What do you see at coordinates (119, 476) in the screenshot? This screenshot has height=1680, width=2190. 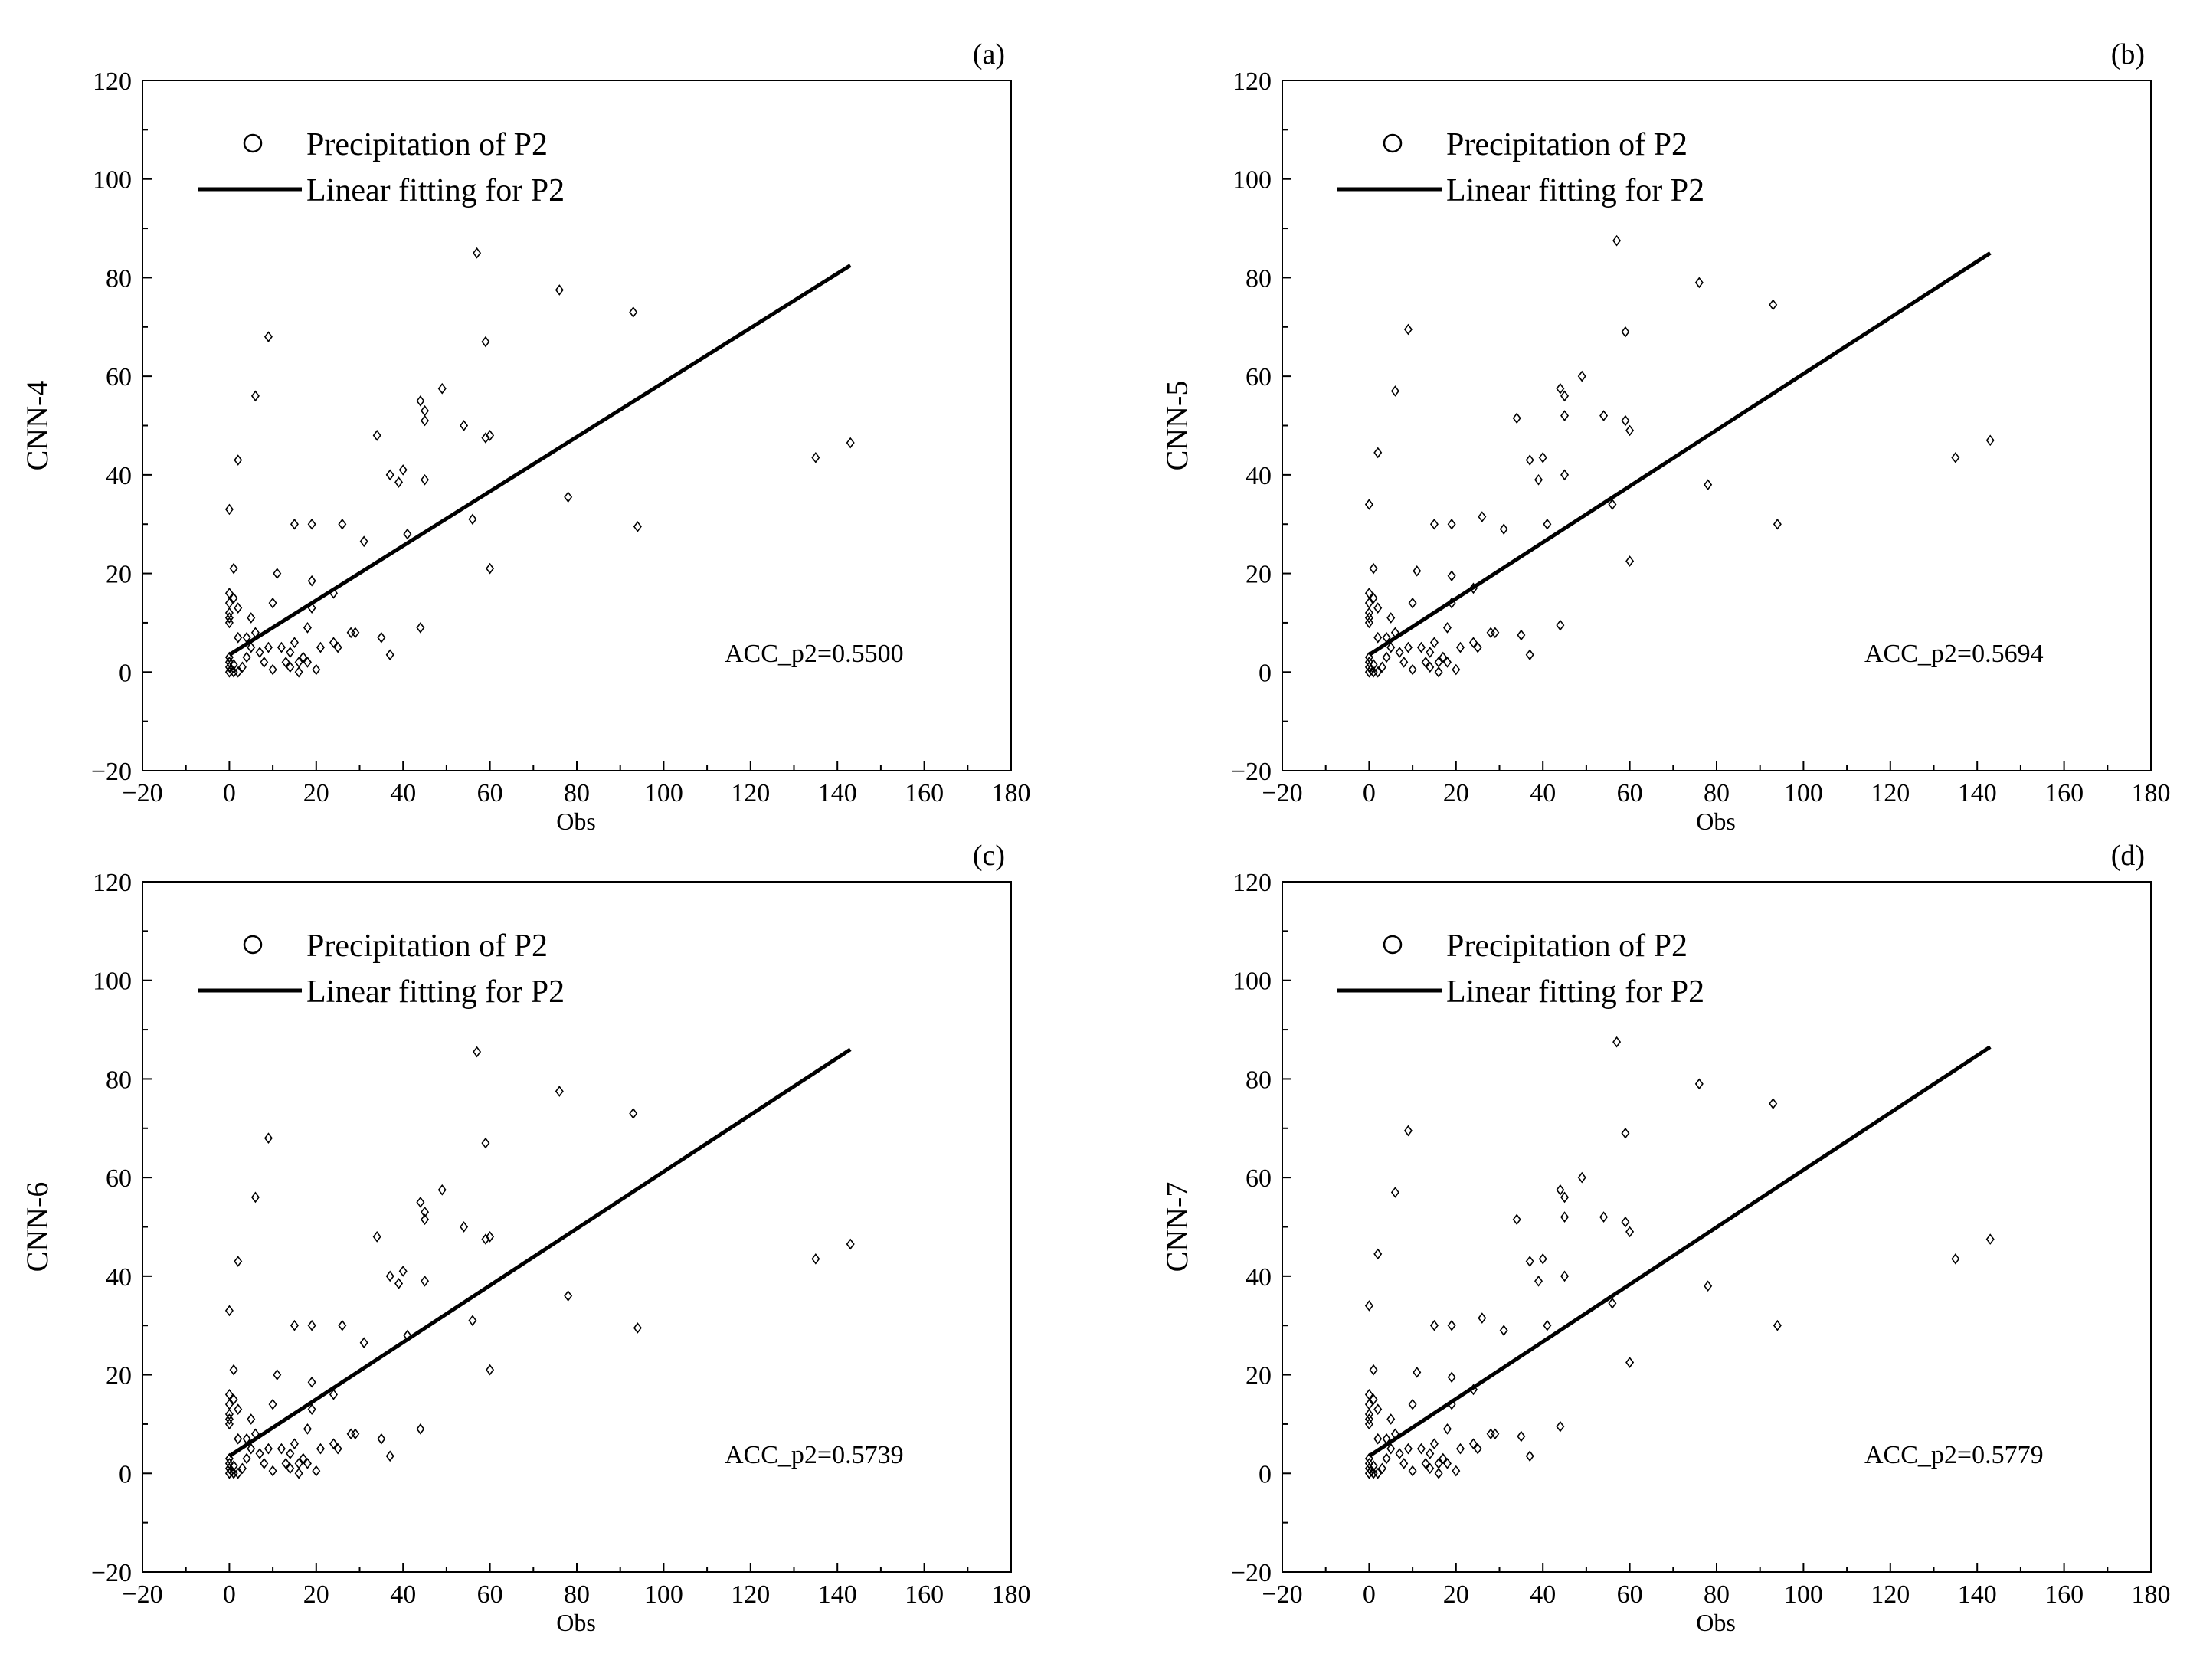 I see `y-tick-label: 40` at bounding box center [119, 476].